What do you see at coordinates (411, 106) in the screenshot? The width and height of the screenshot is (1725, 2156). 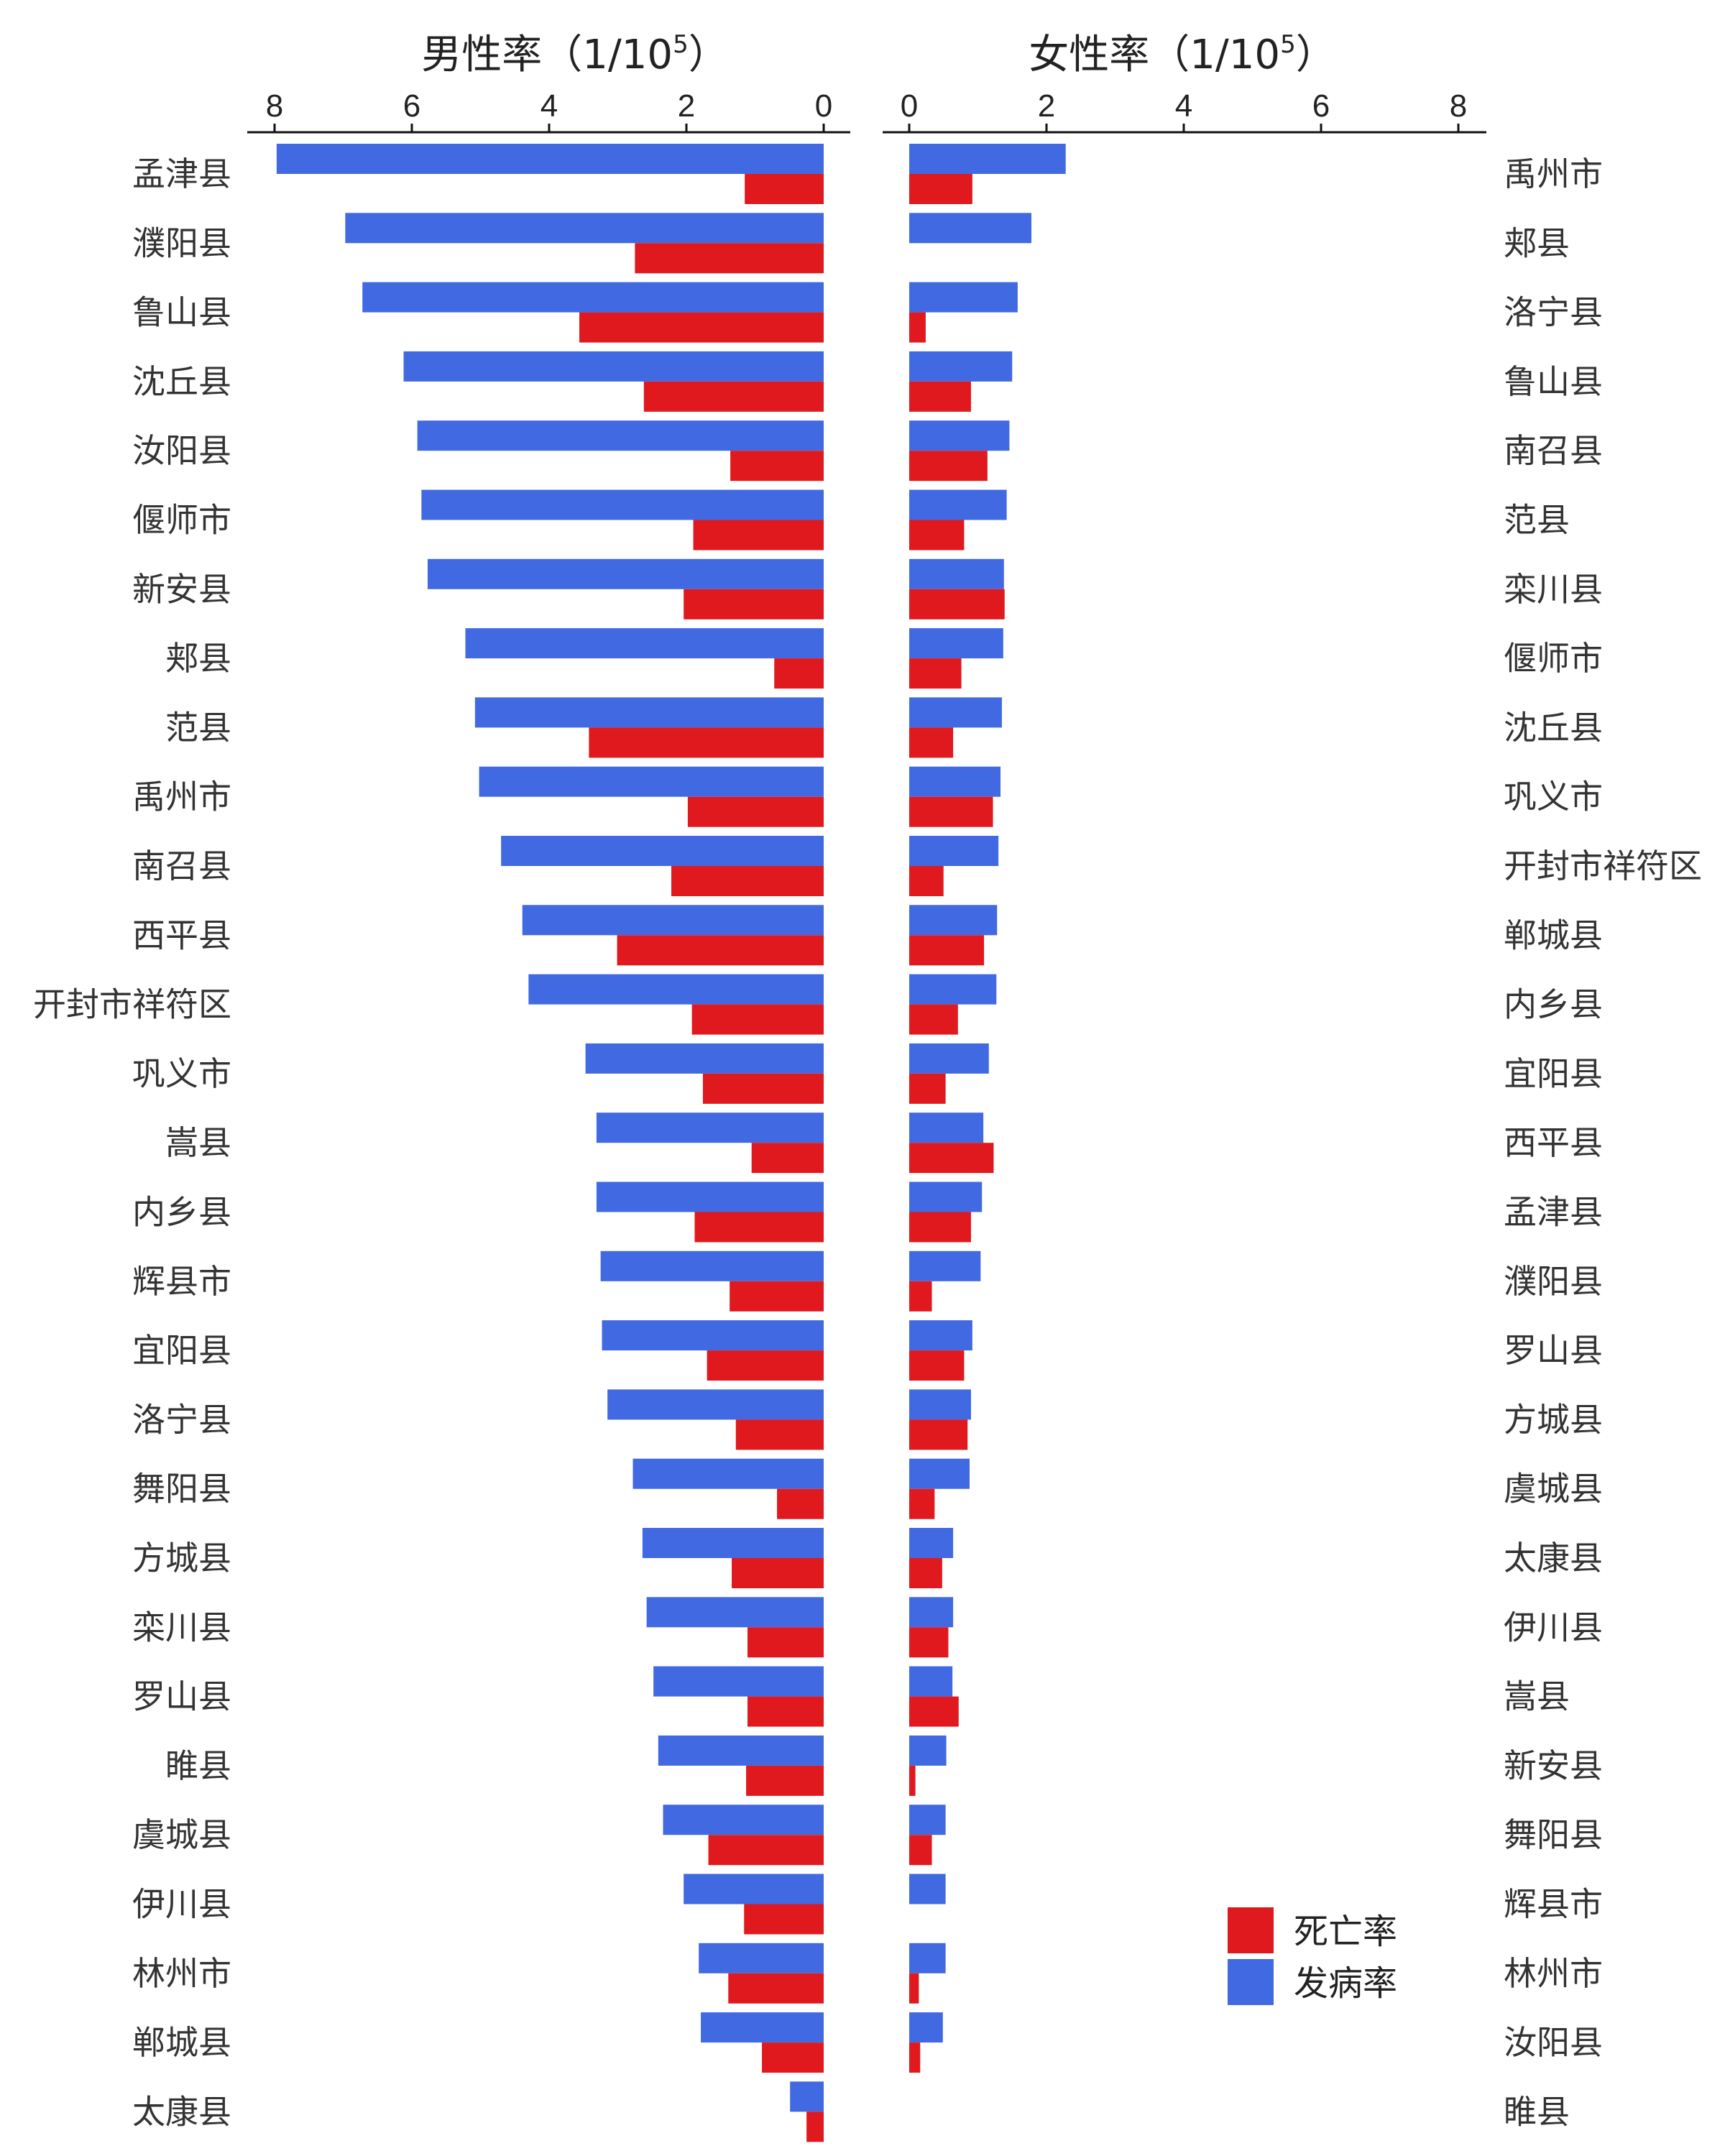 I see `male-tick-label: 6` at bounding box center [411, 106].